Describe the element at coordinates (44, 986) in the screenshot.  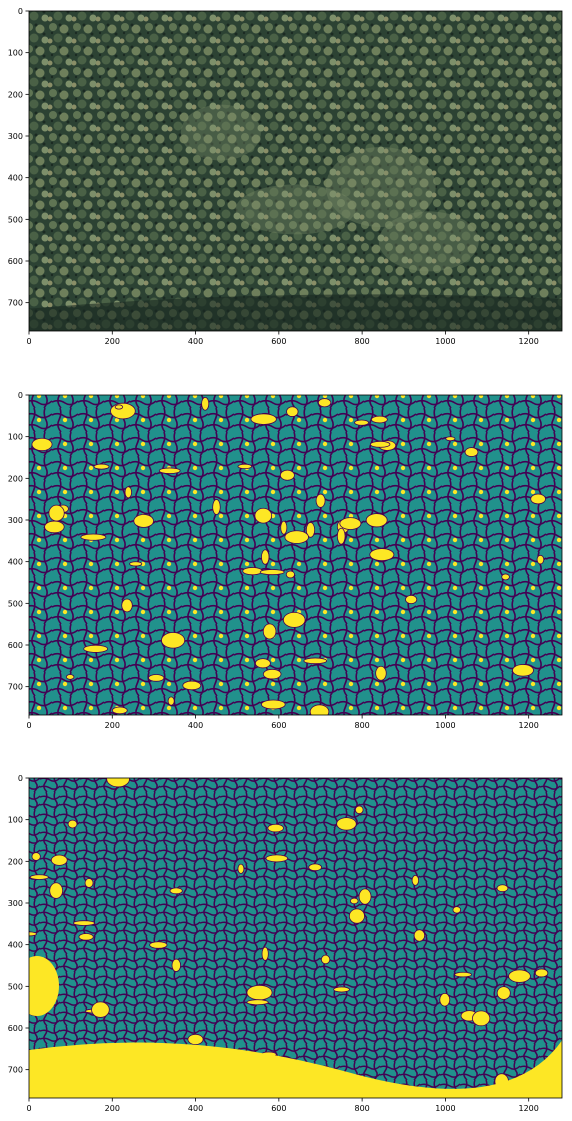
I see `background-region-left` at that location.